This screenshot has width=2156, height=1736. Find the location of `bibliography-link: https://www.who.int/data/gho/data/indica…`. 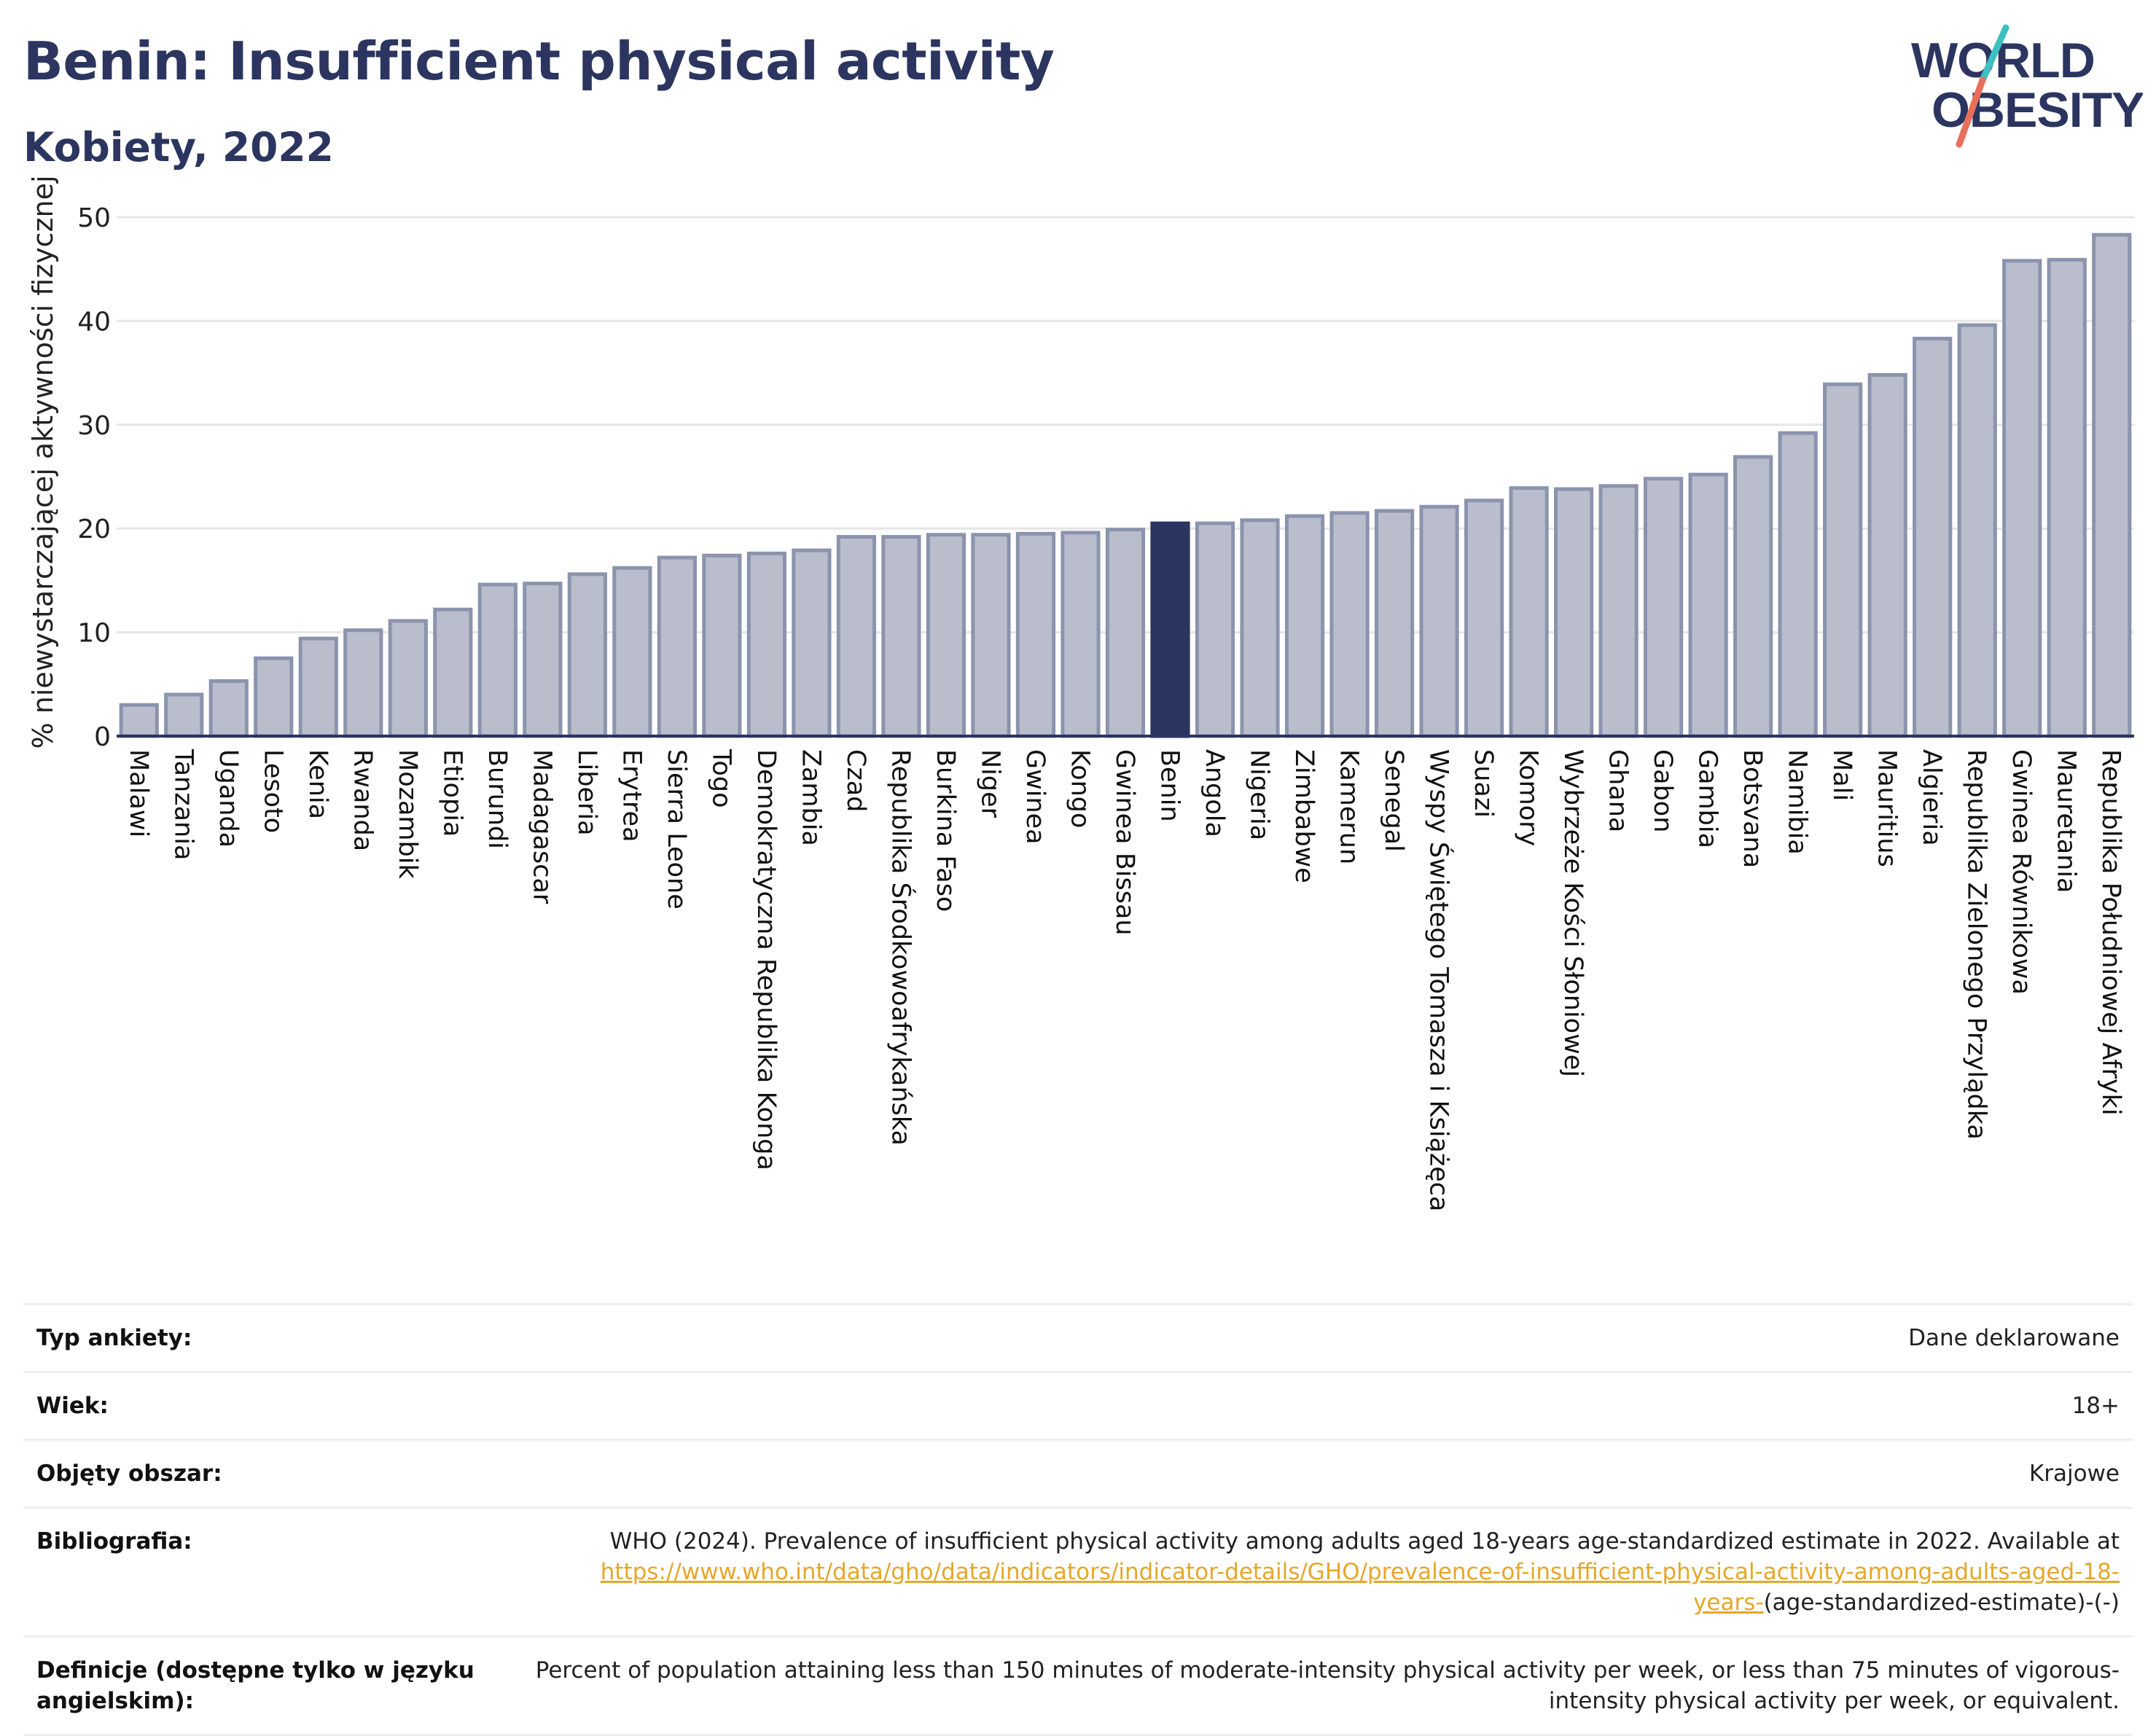

bibliography-link: https://www.who.int/data/gho/data/indica… is located at coordinates (1360, 1587).